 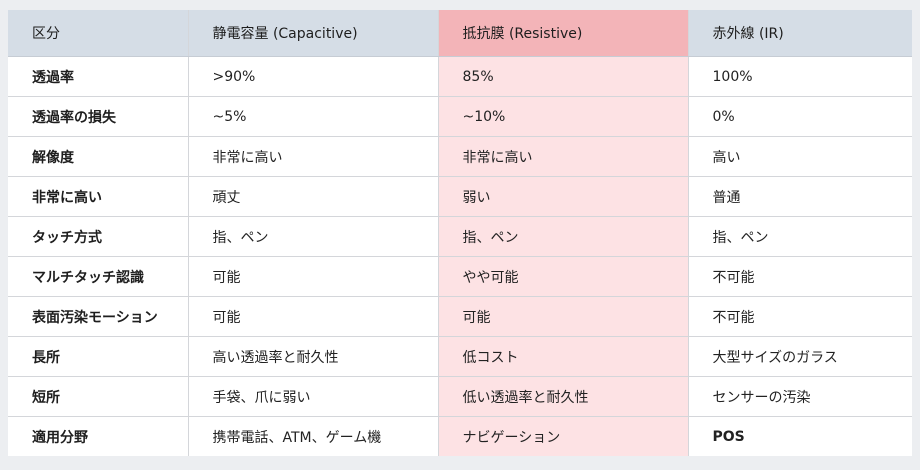 What do you see at coordinates (563, 276) in the screenshot?
I see `cell-resistive: やや可能` at bounding box center [563, 276].